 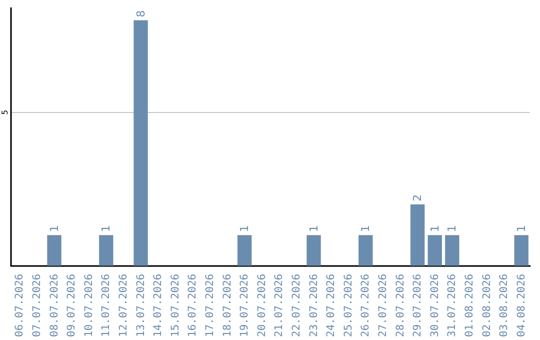 What do you see at coordinates (382, 306) in the screenshot?
I see `x-tick-label: 27.07.2026` at bounding box center [382, 306].